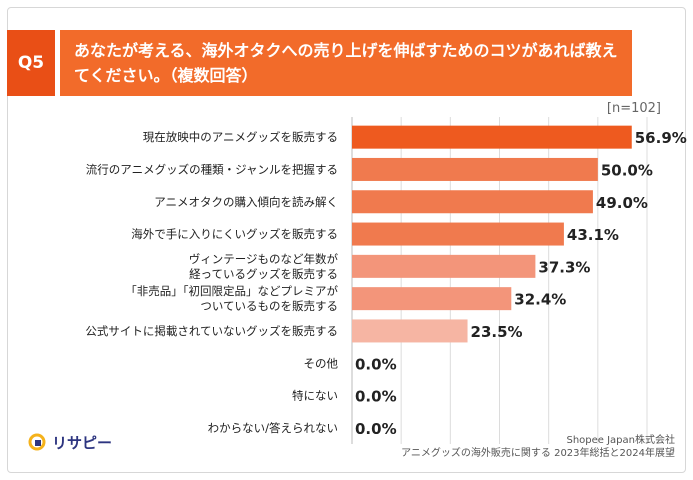  Describe the element at coordinates (82, 443) in the screenshot. I see `logo-text: リサピー` at that location.